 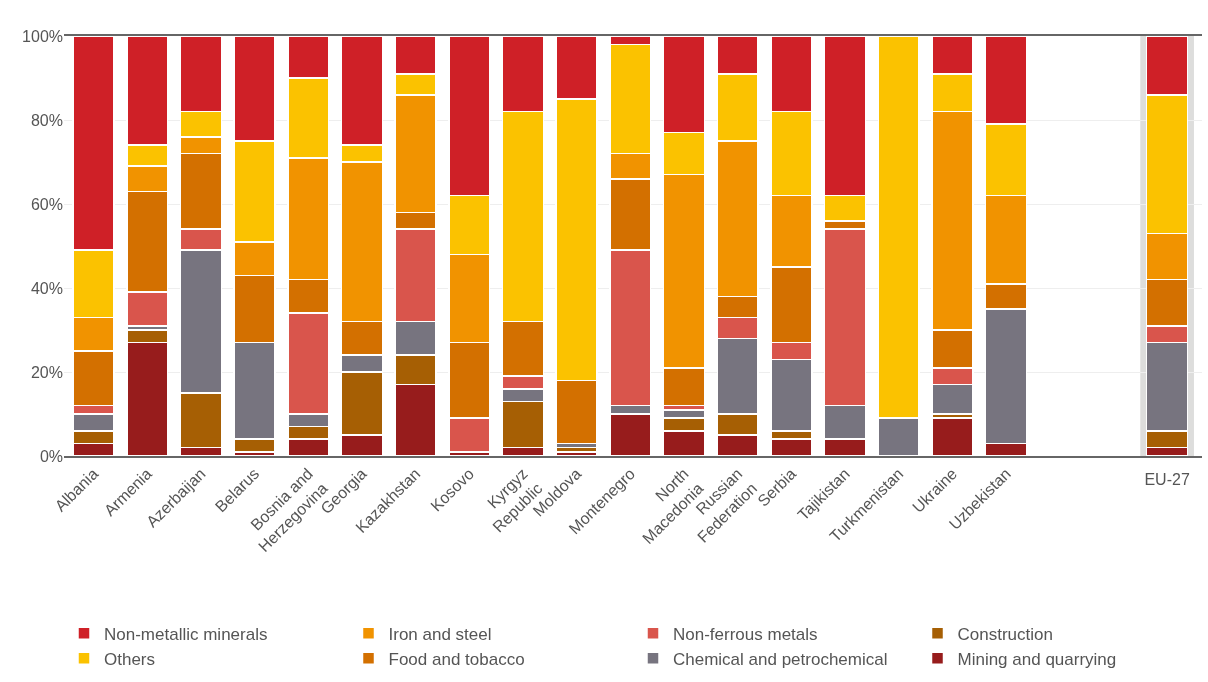 What do you see at coordinates (745, 634) in the screenshot?
I see `legend-label: Non-ferrous metals` at bounding box center [745, 634].